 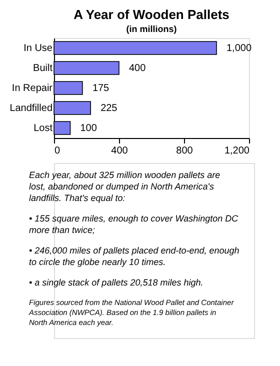 What do you see at coordinates (89, 128) in the screenshot?
I see `data-label: 100` at bounding box center [89, 128].